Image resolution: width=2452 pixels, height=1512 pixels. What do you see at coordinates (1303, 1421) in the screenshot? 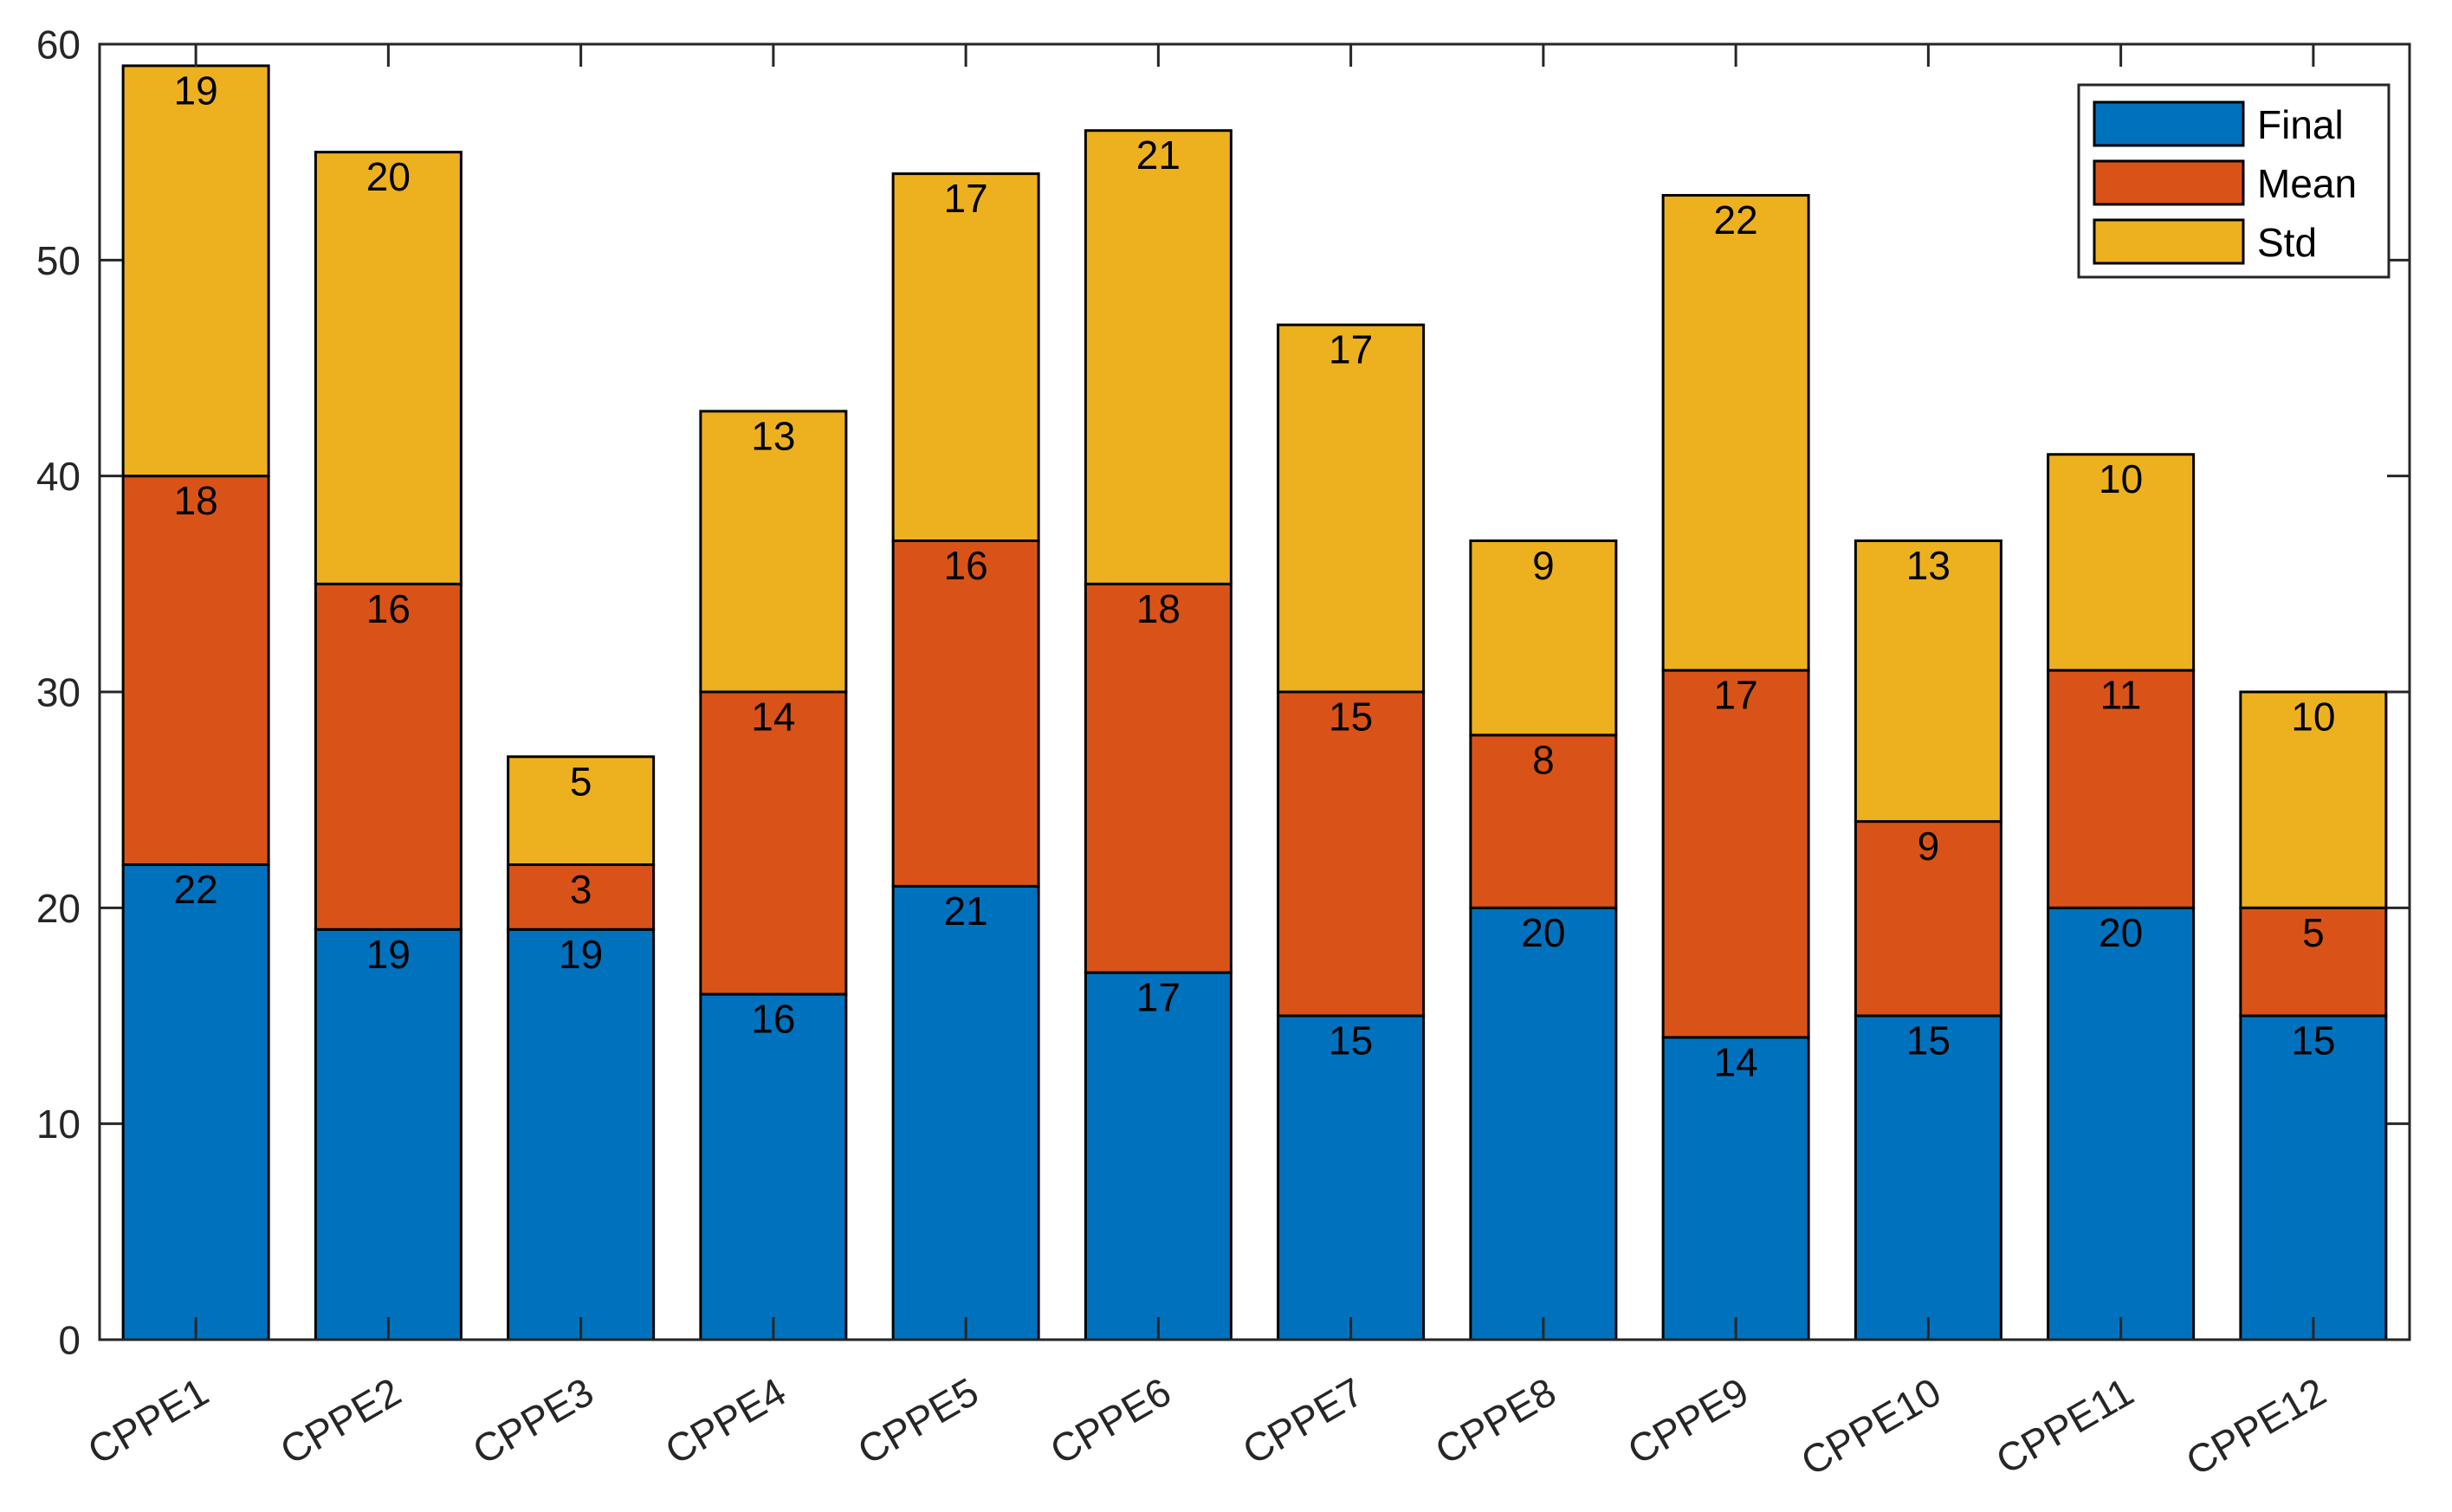
I see `x-tick-label-cppe7: CPPE7` at bounding box center [1303, 1421].